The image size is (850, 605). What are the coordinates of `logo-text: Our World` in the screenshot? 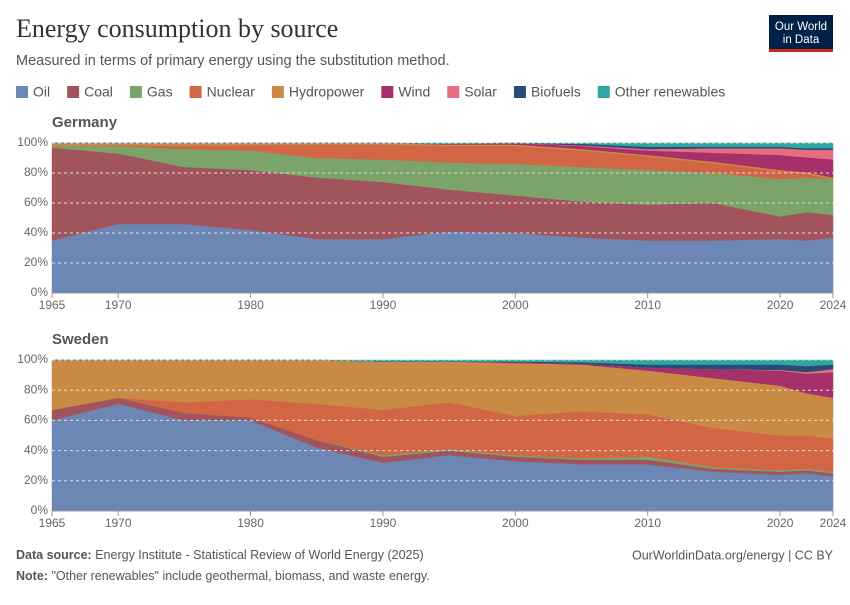 It's located at (801, 27).